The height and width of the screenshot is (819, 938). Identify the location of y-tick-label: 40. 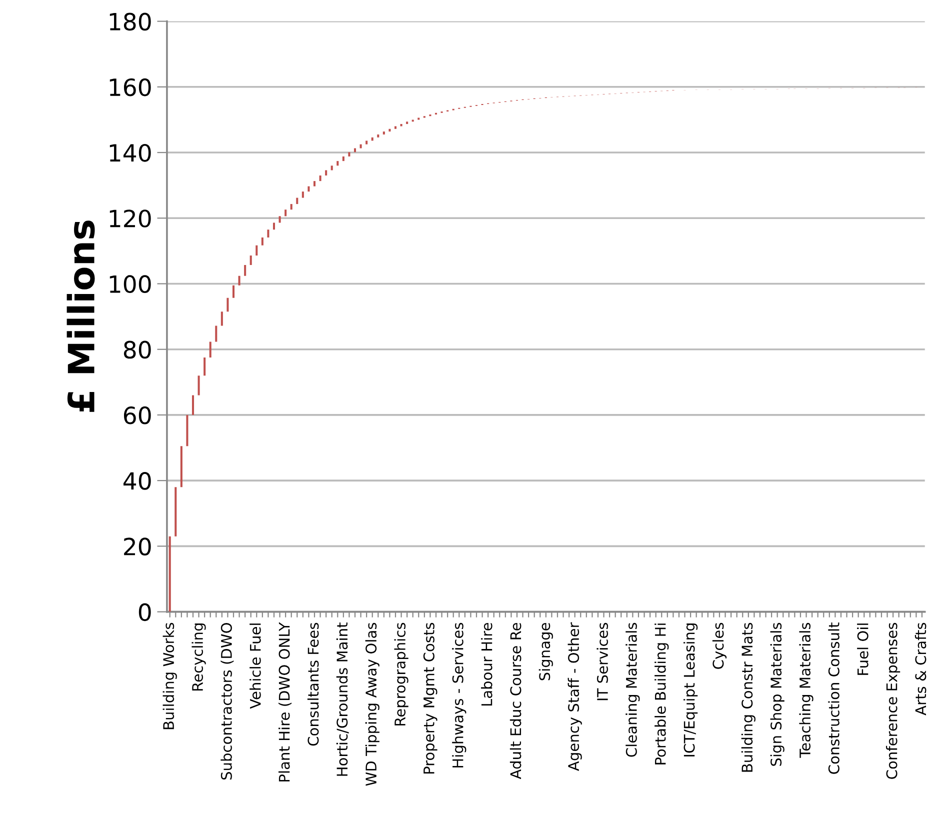
(137, 481).